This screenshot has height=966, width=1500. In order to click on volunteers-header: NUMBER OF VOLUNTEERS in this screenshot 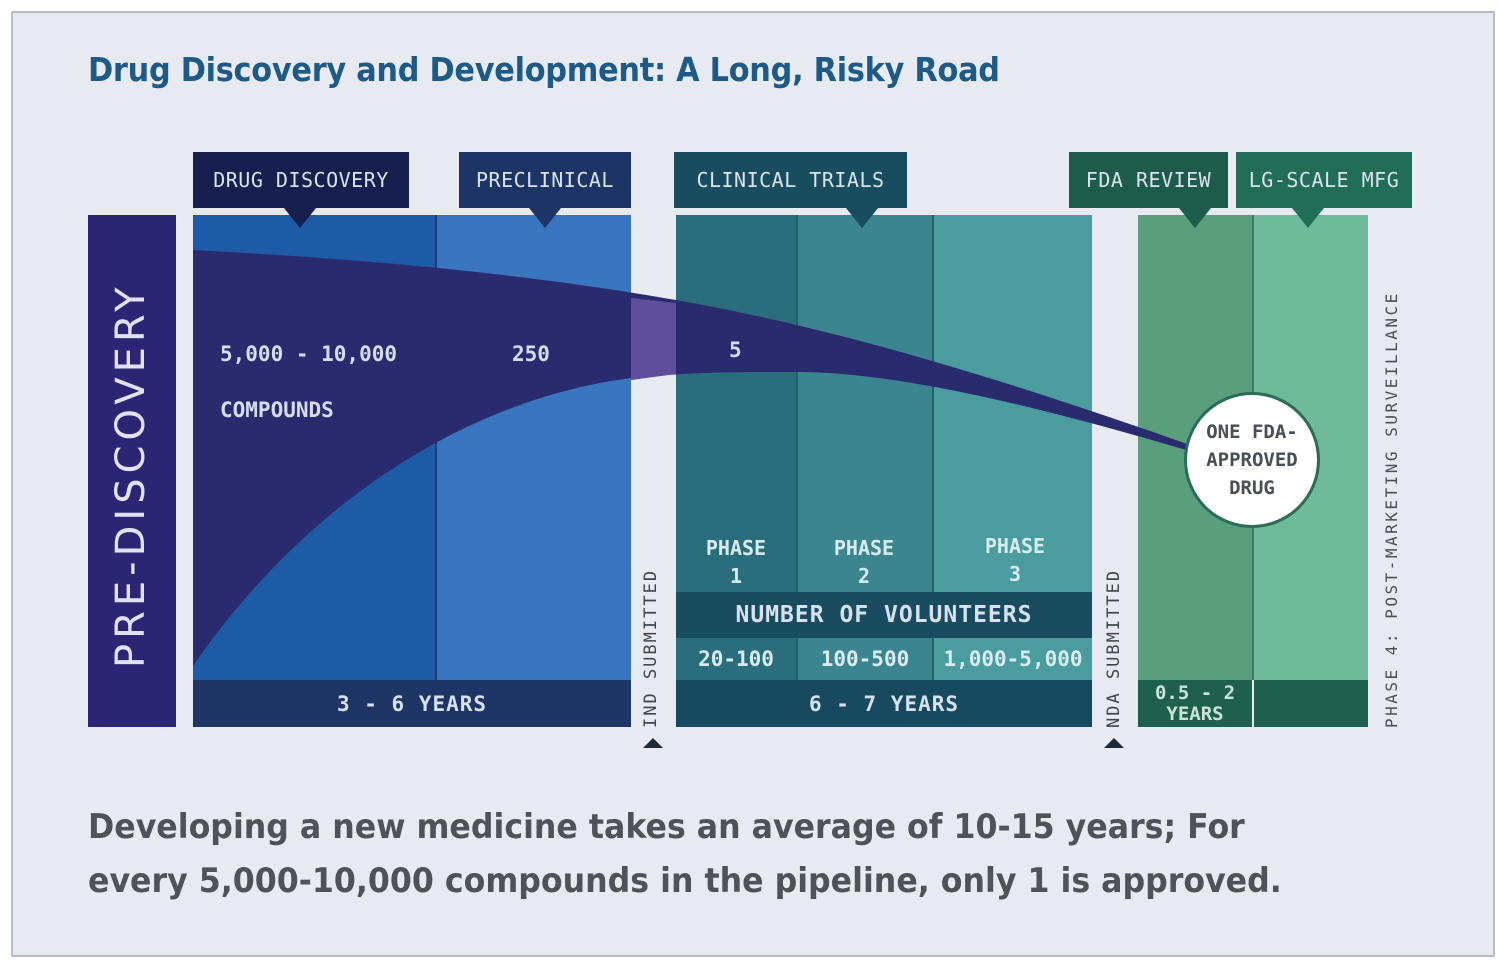, I will do `click(884, 615)`.